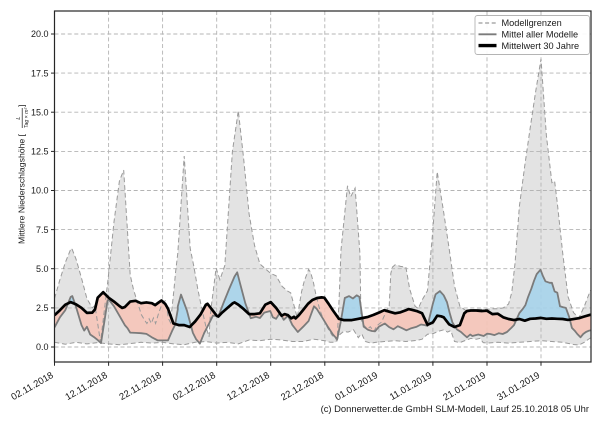 This screenshot has width=600, height=425. Describe the element at coordinates (27, 118) in the screenshot. I see `svg-text: Tag × m²` at that location.